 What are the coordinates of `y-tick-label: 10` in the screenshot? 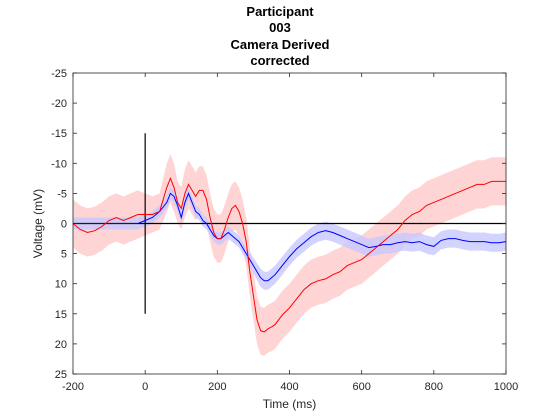 It's located at (61, 285).